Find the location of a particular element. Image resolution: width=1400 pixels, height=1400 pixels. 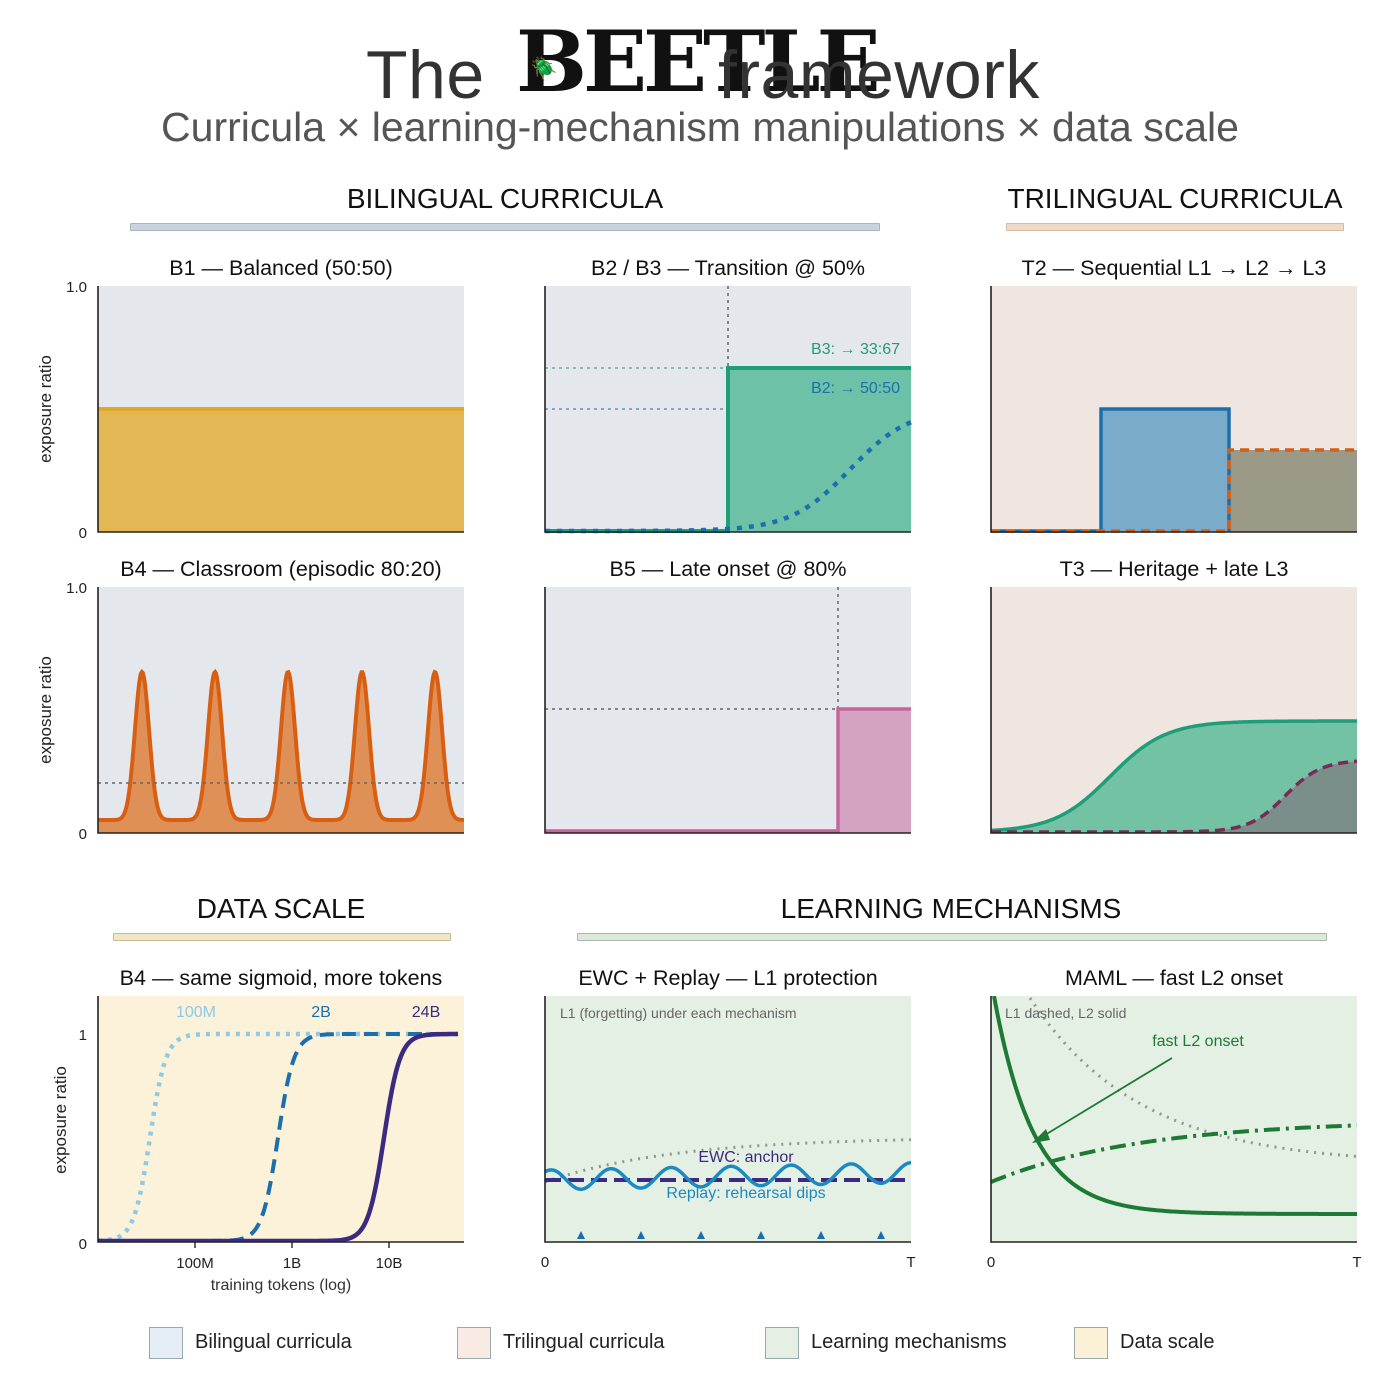

t2-l3-line is located at coordinates (1174, 490).